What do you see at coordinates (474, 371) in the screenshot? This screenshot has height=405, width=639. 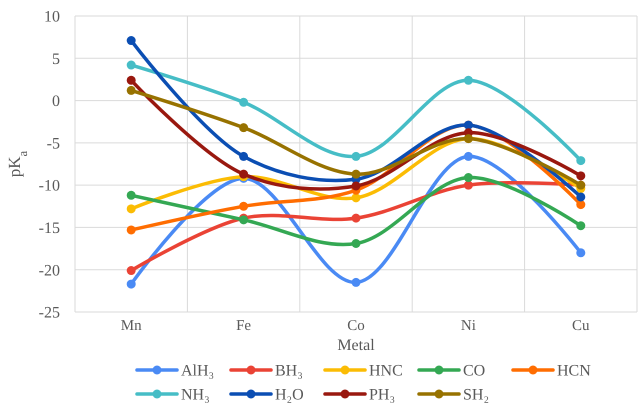 I see `legend-label: CO` at bounding box center [474, 371].